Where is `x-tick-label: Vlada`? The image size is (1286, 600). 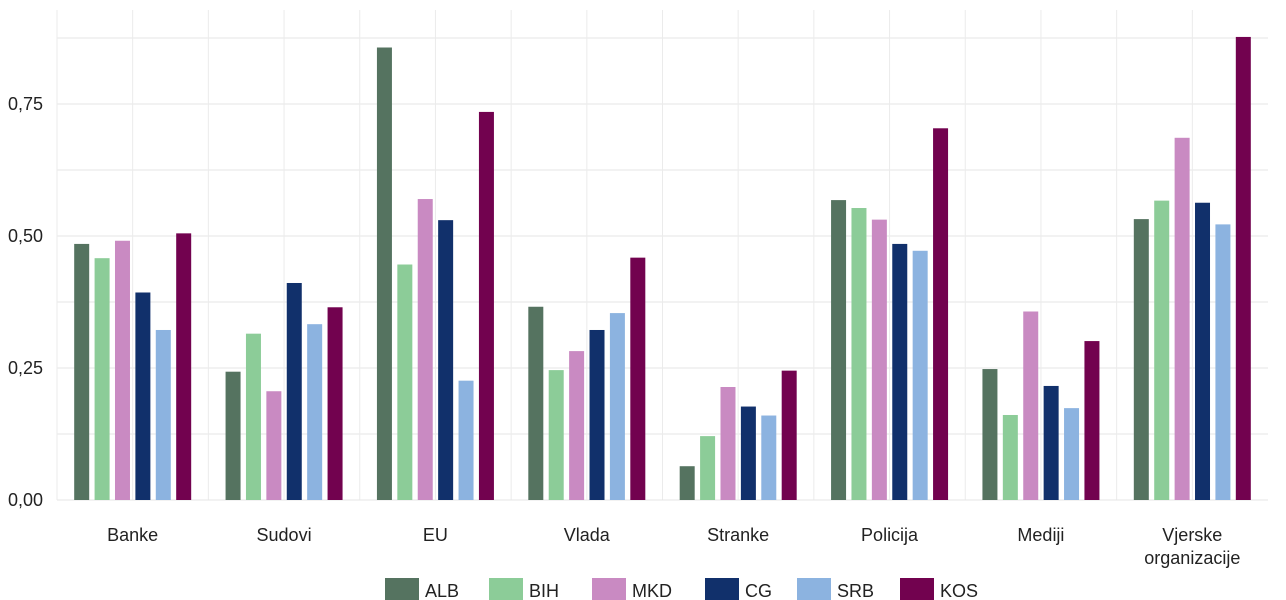
x-tick-label: Vlada is located at coordinates (587, 535).